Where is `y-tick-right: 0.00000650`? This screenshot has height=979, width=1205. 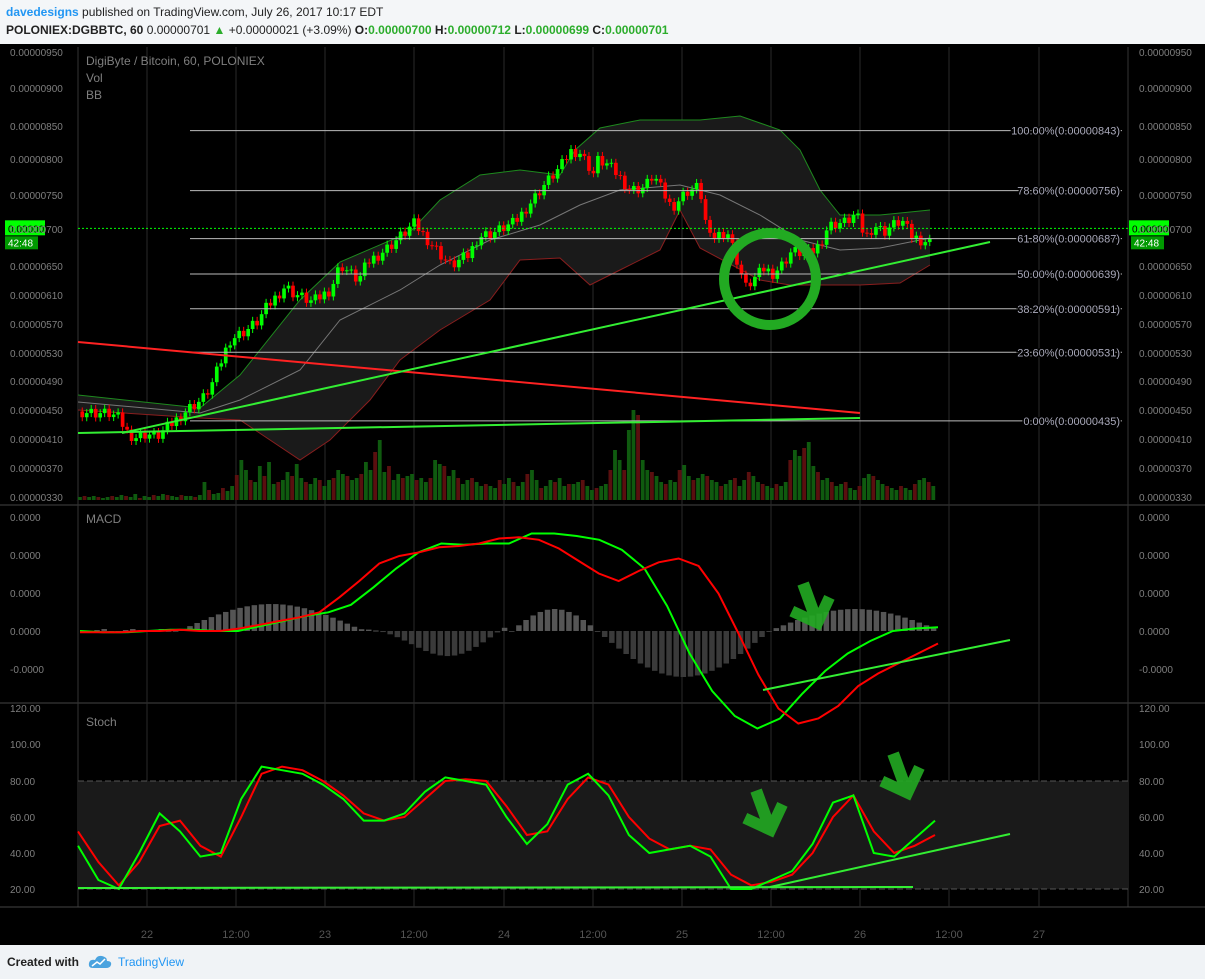 y-tick-right: 0.00000650 is located at coordinates (1165, 267).